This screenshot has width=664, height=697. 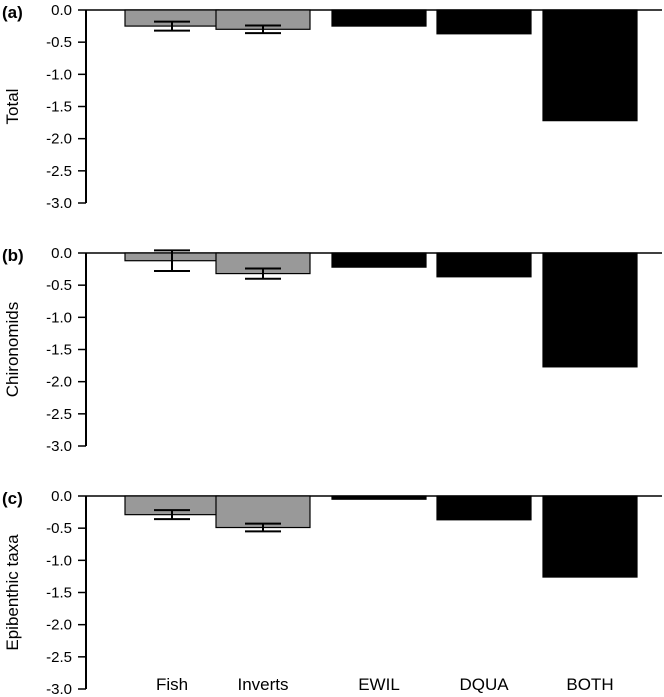 What do you see at coordinates (12, 498) in the screenshot?
I see `panel-label: (c)` at bounding box center [12, 498].